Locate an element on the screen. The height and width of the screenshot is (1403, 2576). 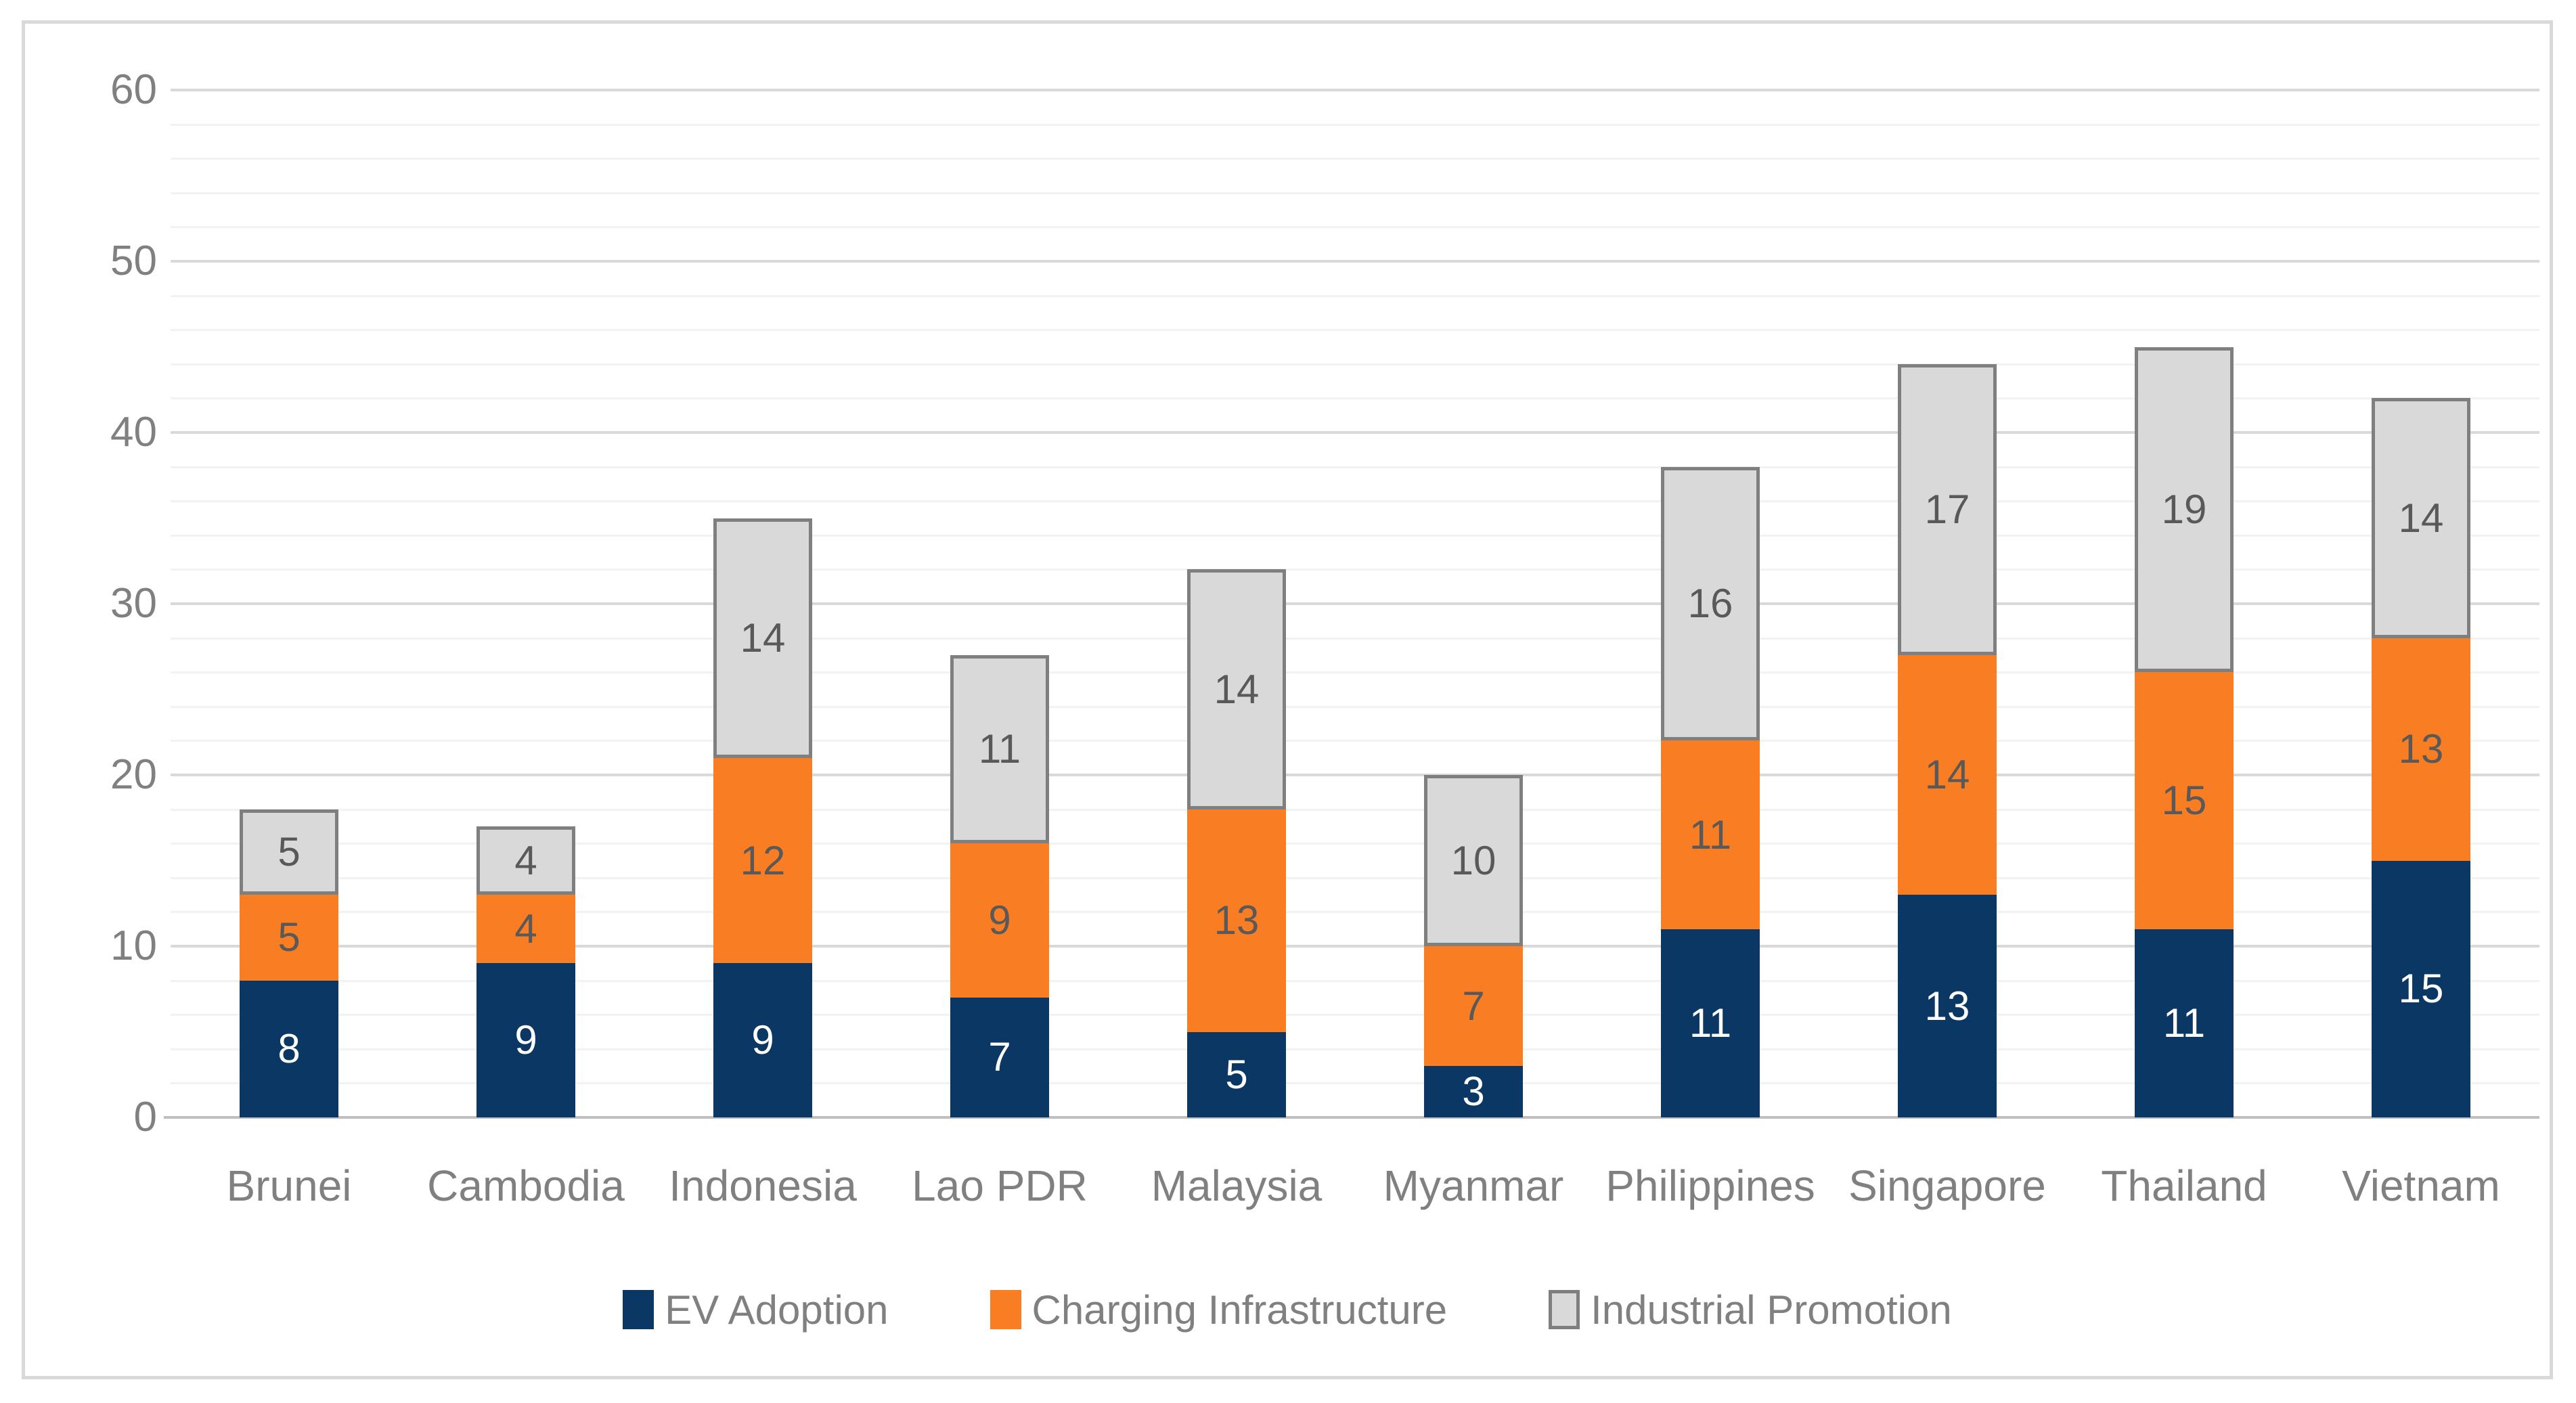
x-axis-category-label: Philippines is located at coordinates (1710, 1185).